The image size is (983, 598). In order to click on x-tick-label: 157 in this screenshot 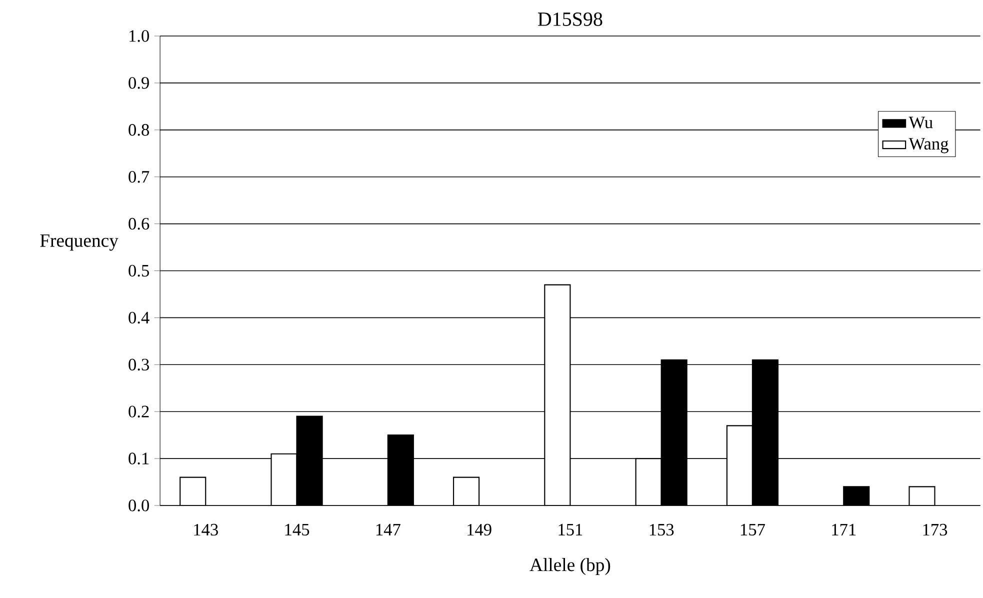, I will do `click(752, 530)`.